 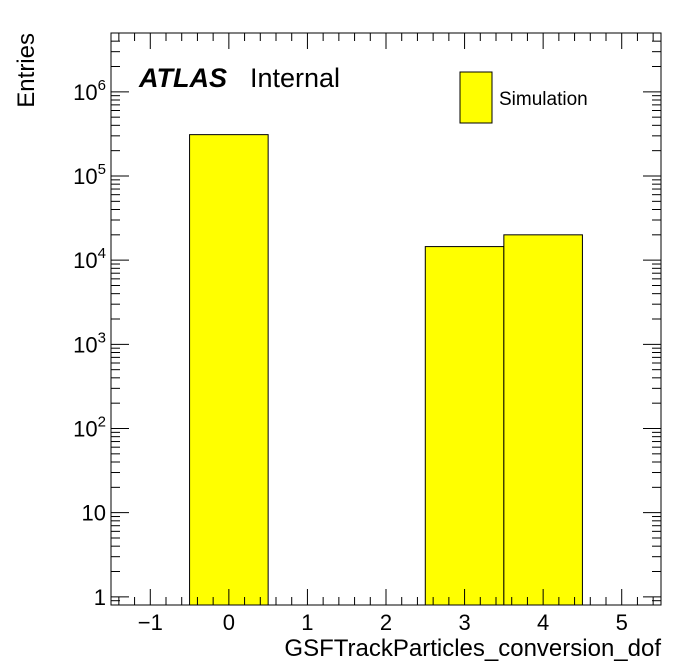 What do you see at coordinates (239, 78) in the screenshot?
I see `atlas-label: ATLAS Internal` at bounding box center [239, 78].